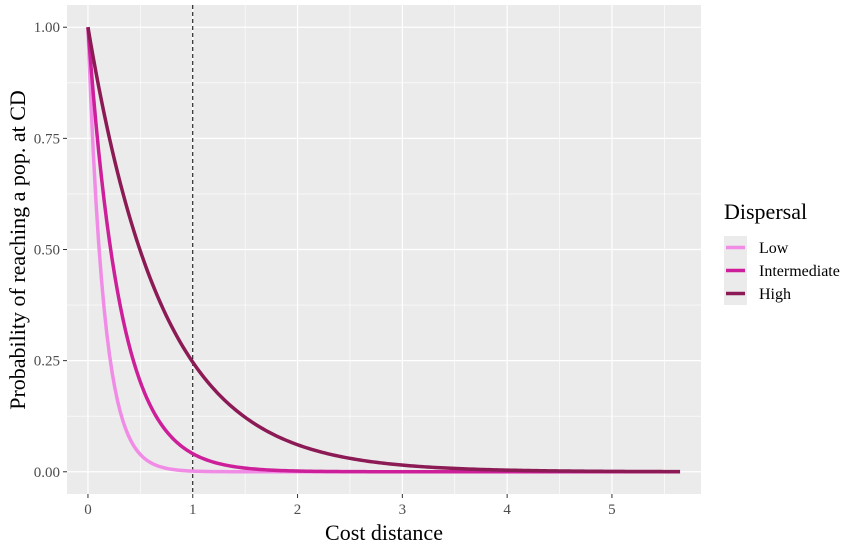 This screenshot has width=865, height=550. What do you see at coordinates (47, 28) in the screenshot?
I see `y-tick-label: 1.00` at bounding box center [47, 28].